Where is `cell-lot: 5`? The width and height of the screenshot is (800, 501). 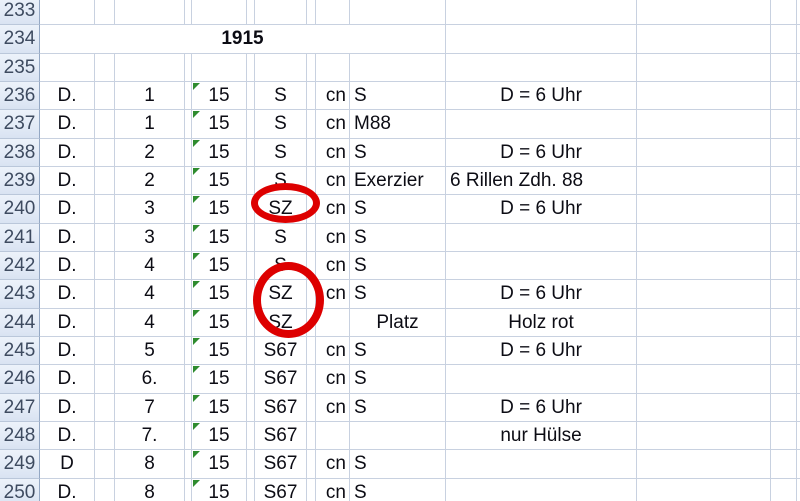
cell-lot: 5 is located at coordinates (150, 351).